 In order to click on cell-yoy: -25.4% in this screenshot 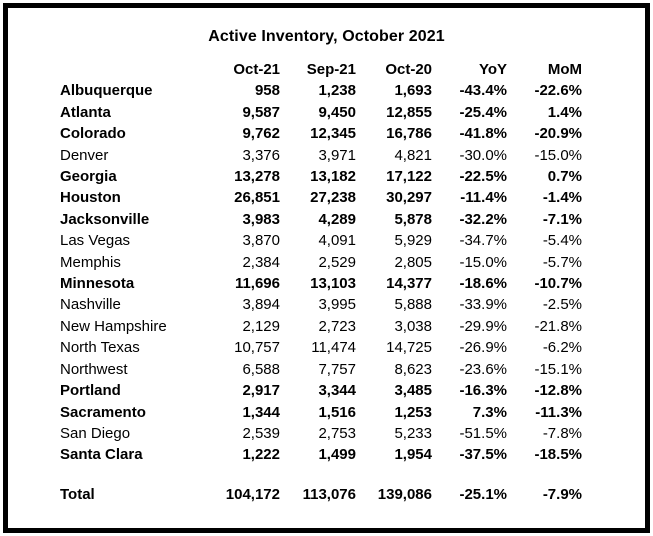, I will do `click(483, 112)`.